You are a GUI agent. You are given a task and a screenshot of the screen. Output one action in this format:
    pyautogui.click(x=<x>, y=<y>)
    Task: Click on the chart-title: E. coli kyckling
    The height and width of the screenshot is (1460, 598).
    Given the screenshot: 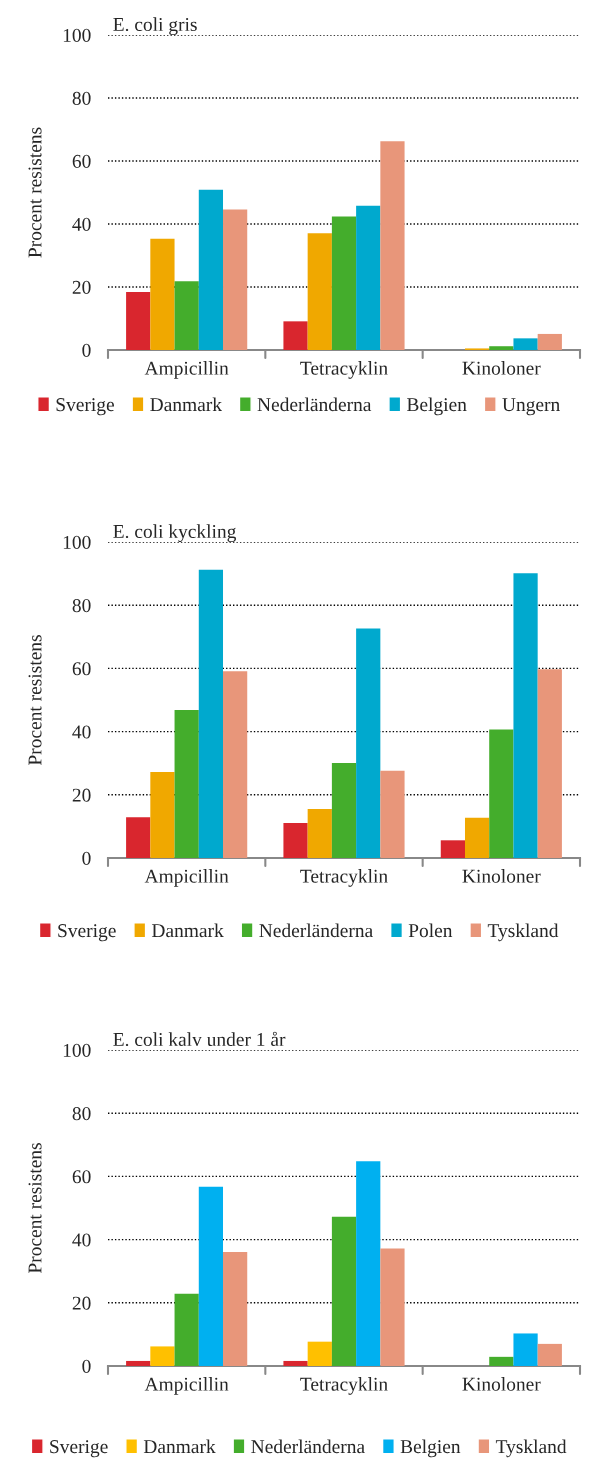 What is the action you would take?
    pyautogui.click(x=175, y=533)
    